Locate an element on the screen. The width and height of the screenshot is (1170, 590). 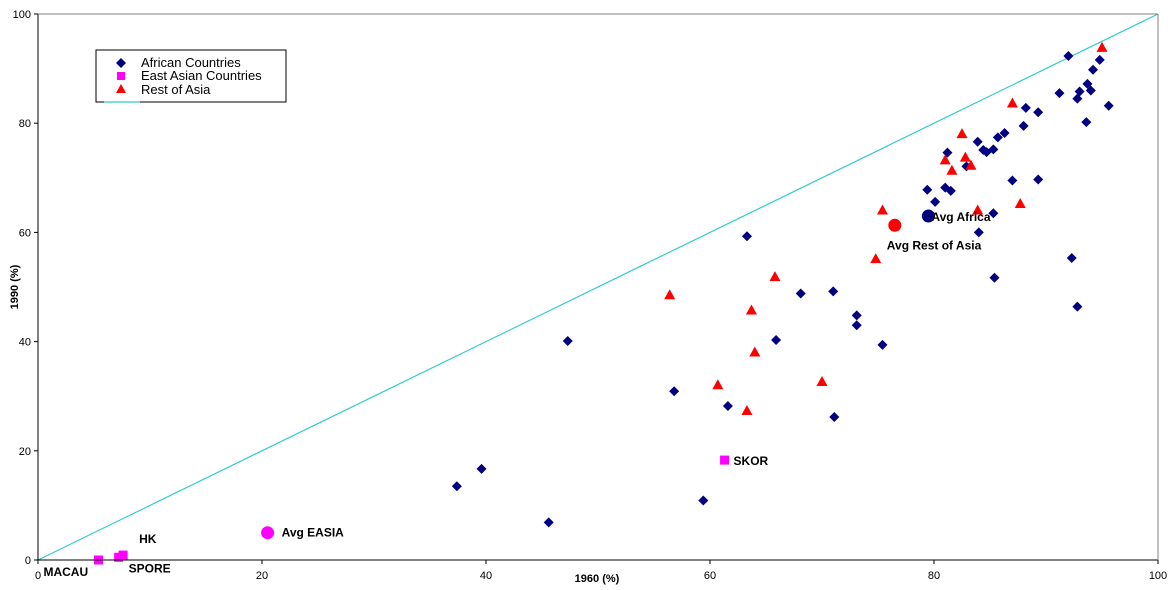
average-label: Avg Rest of Asia is located at coordinates (934, 245).